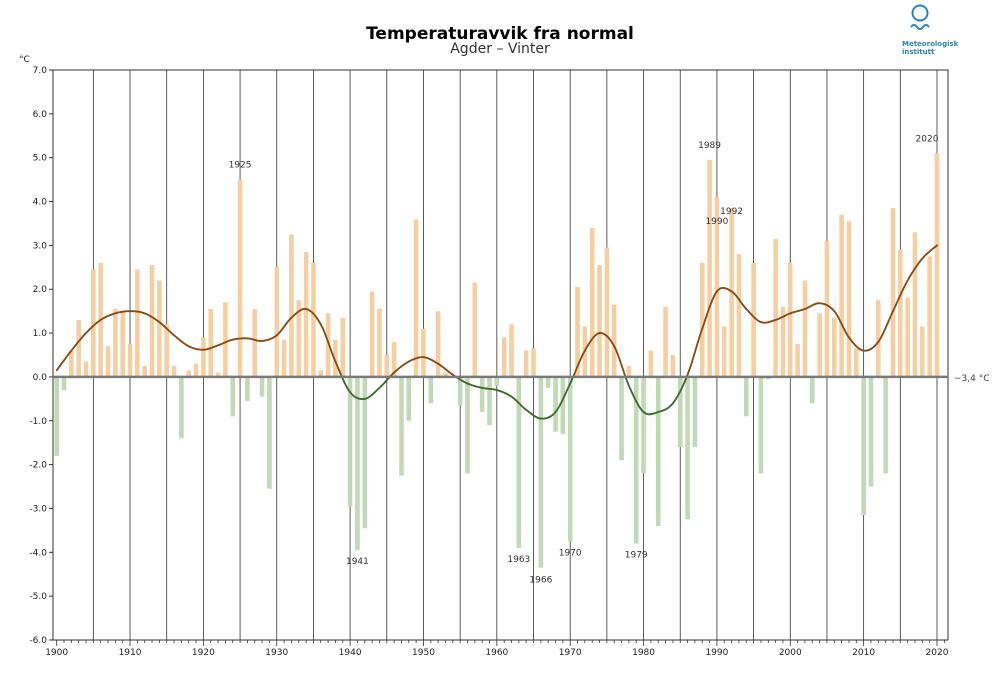 The width and height of the screenshot is (1000, 700). I want to click on bar-1956, so click(467, 425).